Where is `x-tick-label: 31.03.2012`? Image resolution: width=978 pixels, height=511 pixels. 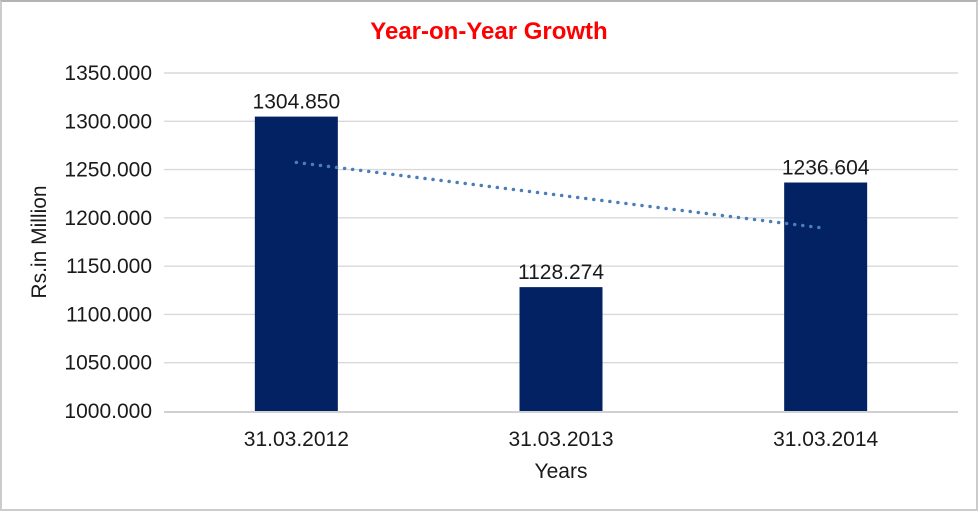
x-tick-label: 31.03.2012 is located at coordinates (296, 439).